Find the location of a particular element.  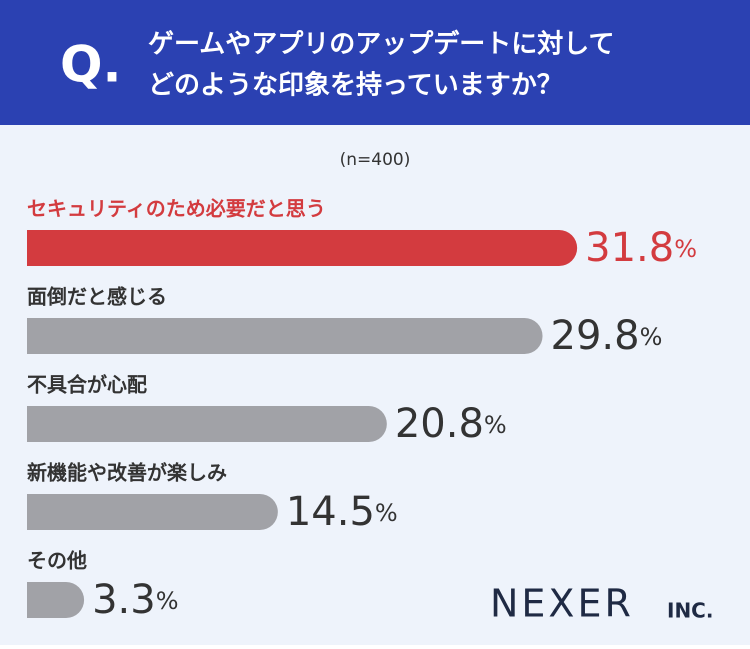

value-label: 14.5% is located at coordinates (342, 512).